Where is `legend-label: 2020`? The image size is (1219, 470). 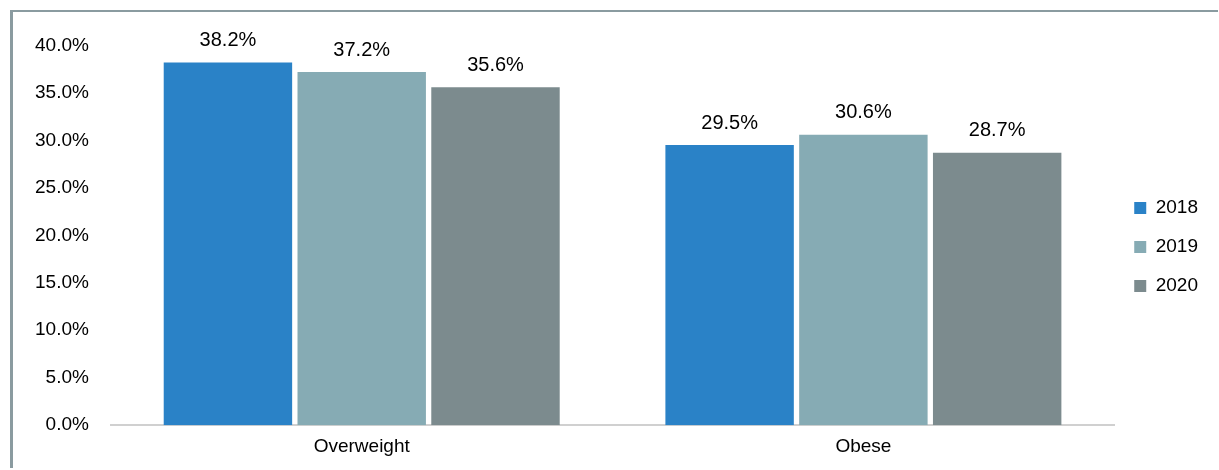 legend-label: 2020 is located at coordinates (1177, 285).